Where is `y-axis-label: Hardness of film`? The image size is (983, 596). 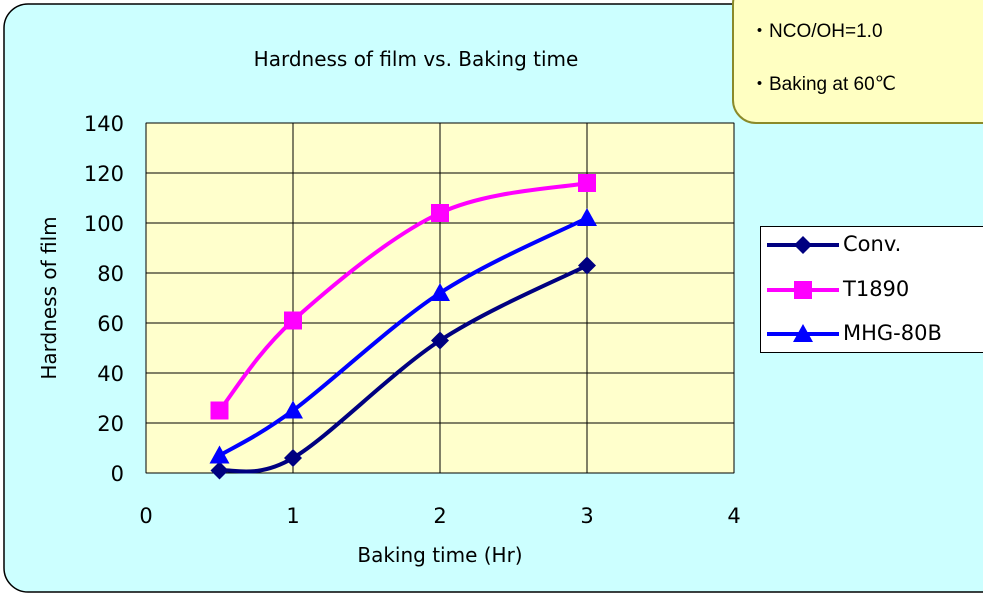
y-axis-label: Hardness of film is located at coordinates (49, 297).